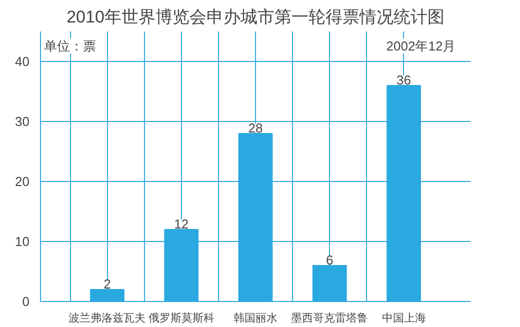 The image size is (520, 327). I want to click on data-label: 12, so click(181, 224).